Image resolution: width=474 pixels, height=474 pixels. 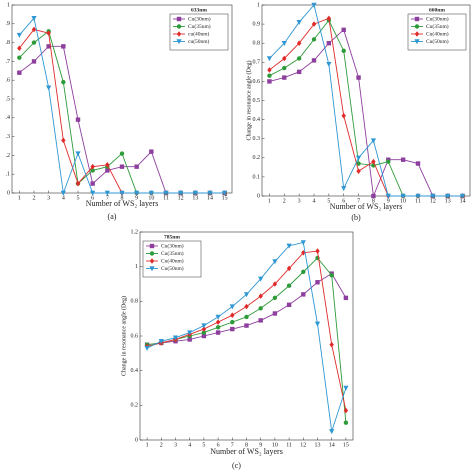 I want to click on y-tick-label: .6, so click(x=8, y=81).